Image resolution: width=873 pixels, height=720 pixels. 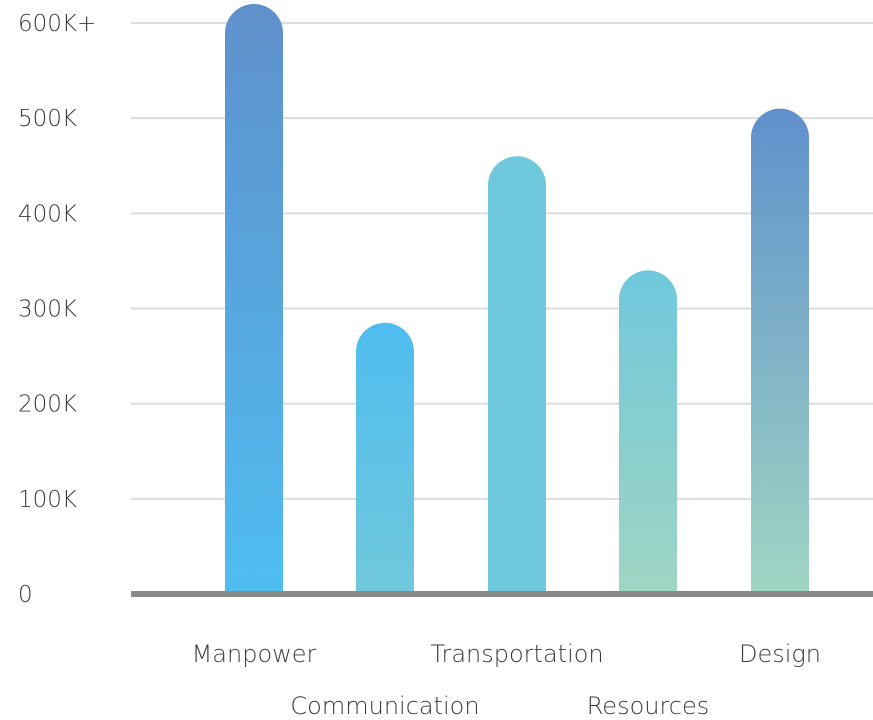 I want to click on x-category-label: Manpower, so click(x=254, y=654).